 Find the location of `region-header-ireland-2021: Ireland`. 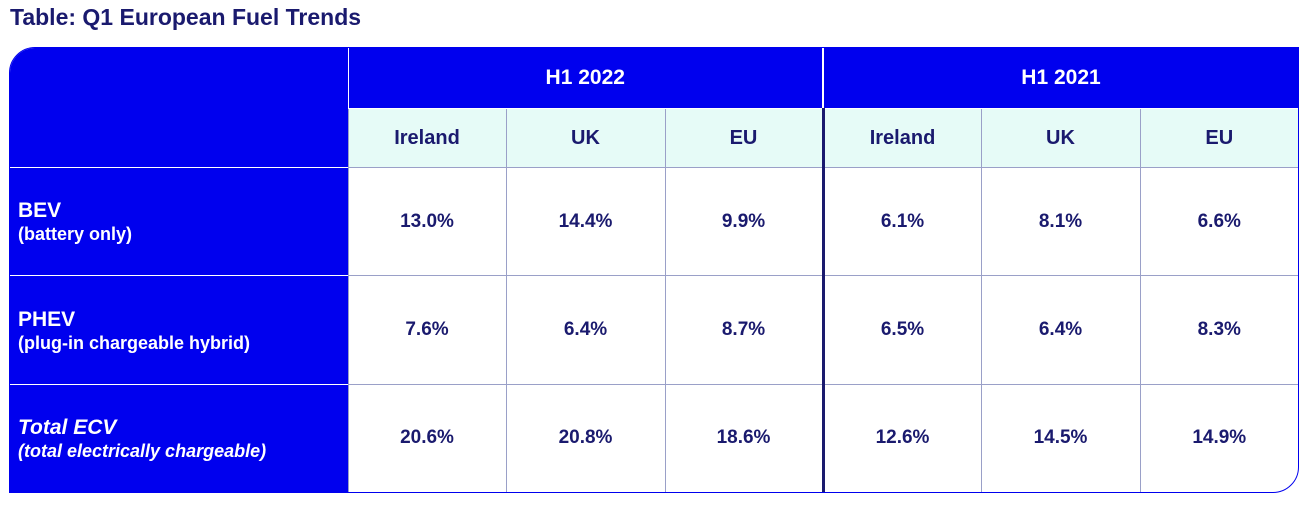

region-header-ireland-2021: Ireland is located at coordinates (901, 138).